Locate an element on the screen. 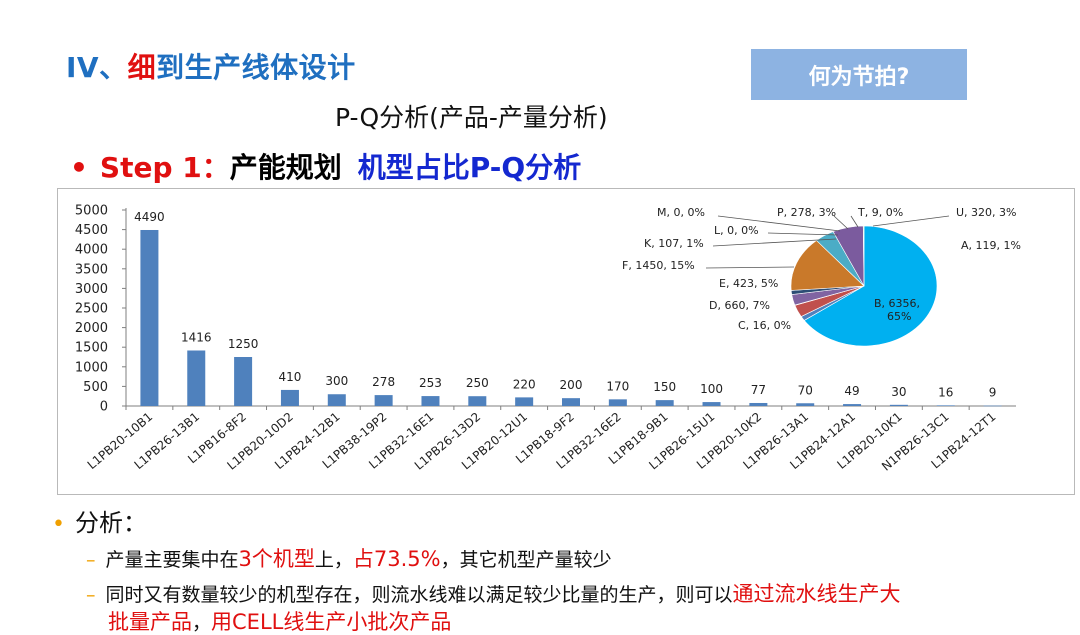  data-label: 77 is located at coordinates (758, 390).